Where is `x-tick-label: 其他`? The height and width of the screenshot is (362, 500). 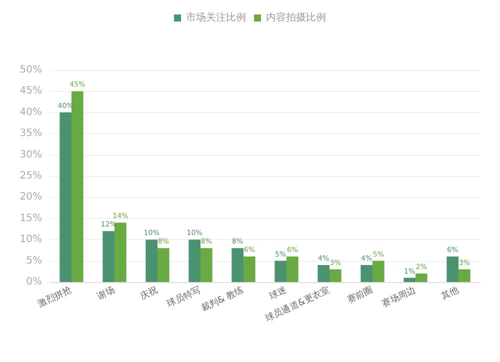
x-tick-label: 其他 is located at coordinates (450, 293).